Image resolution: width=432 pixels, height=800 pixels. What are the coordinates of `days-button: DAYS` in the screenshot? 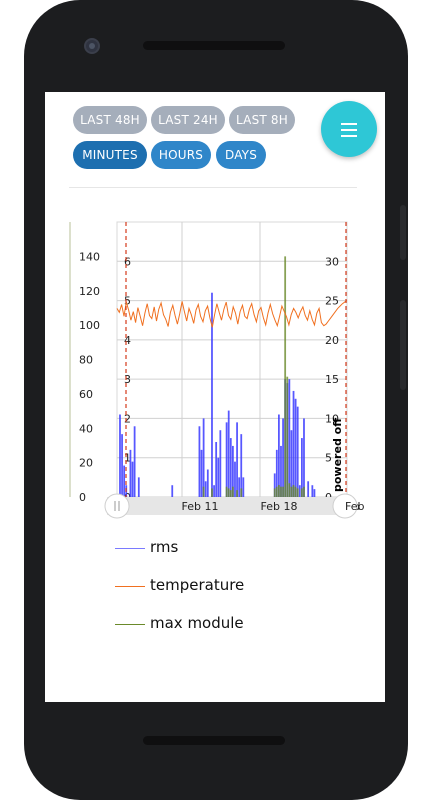 It's located at (241, 155).